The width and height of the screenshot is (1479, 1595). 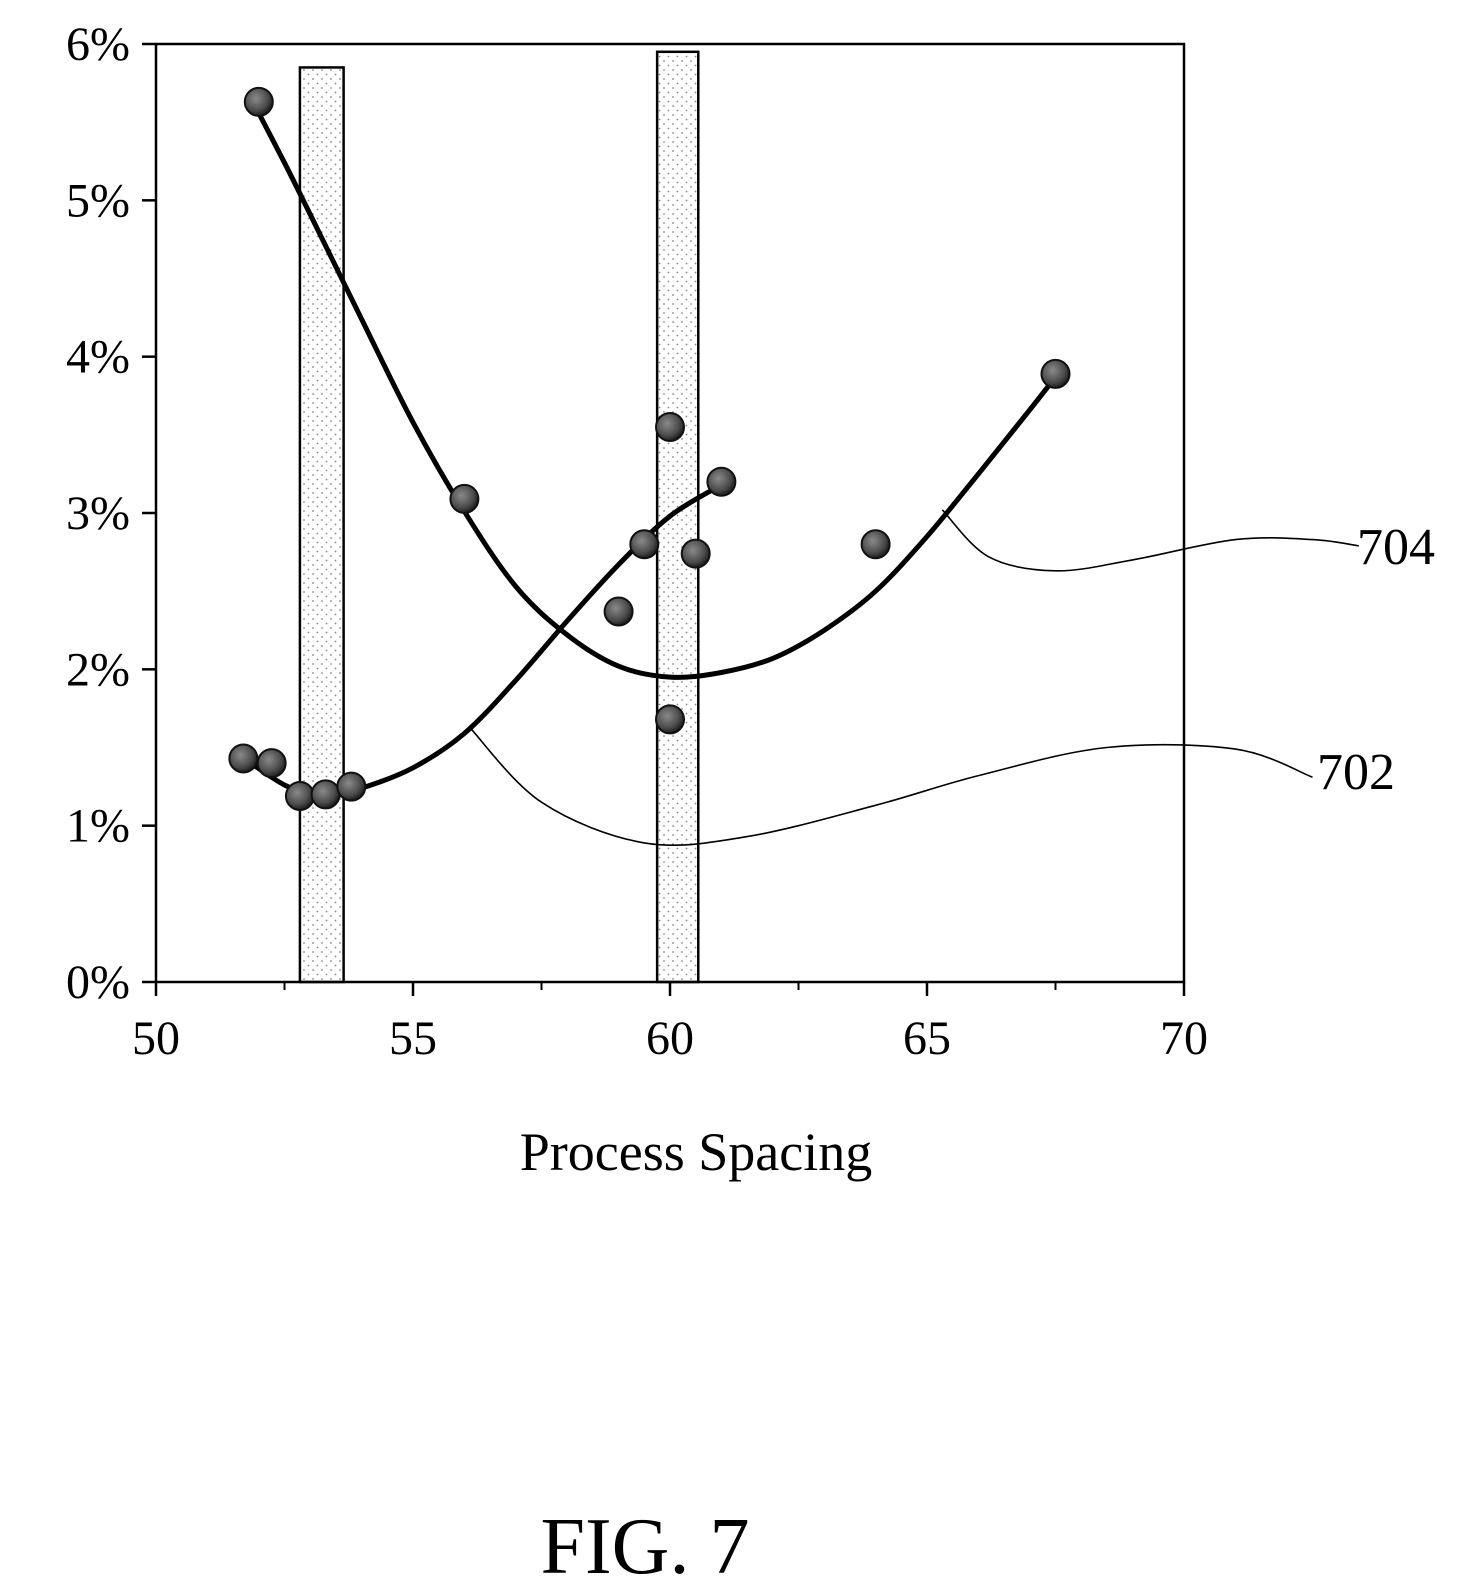 What do you see at coordinates (1396, 547) in the screenshot?
I see `series-label-704: 704` at bounding box center [1396, 547].